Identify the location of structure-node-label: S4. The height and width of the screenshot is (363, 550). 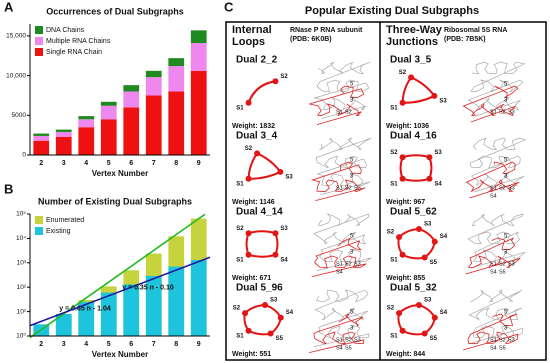
(339, 348).